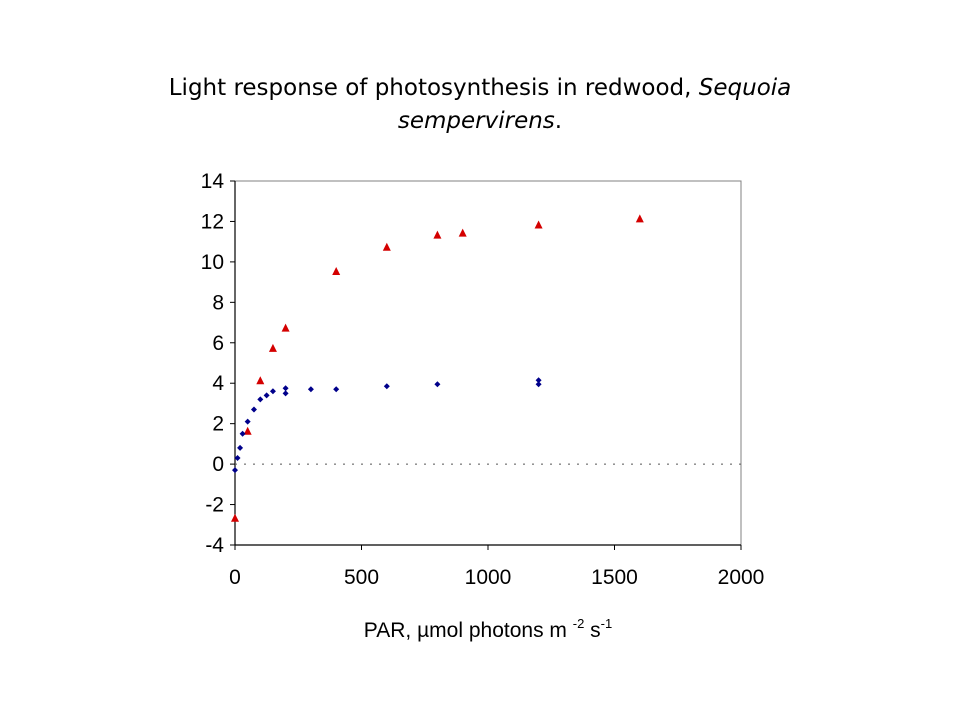  What do you see at coordinates (218, 383) in the screenshot?
I see `y-tick-label: 4` at bounding box center [218, 383].